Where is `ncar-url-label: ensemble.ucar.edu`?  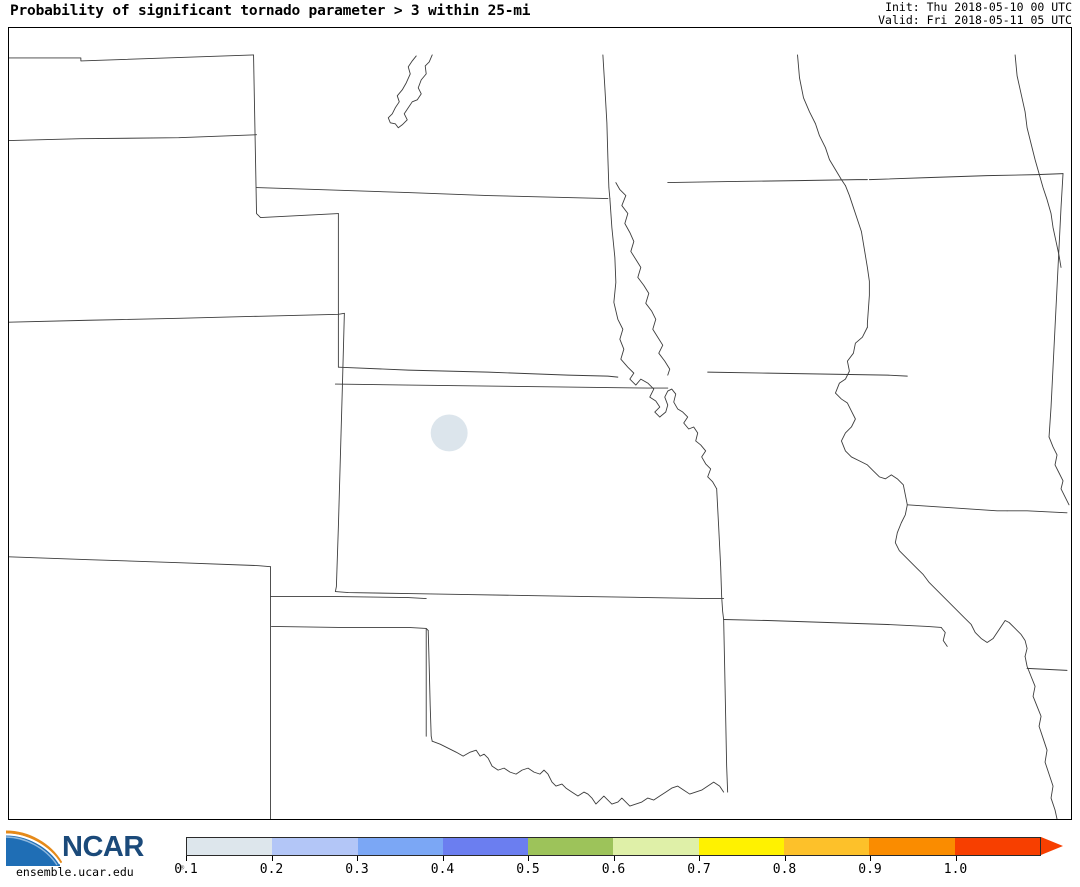 ncar-url-label: ensemble.ucar.edu is located at coordinates (75, 872).